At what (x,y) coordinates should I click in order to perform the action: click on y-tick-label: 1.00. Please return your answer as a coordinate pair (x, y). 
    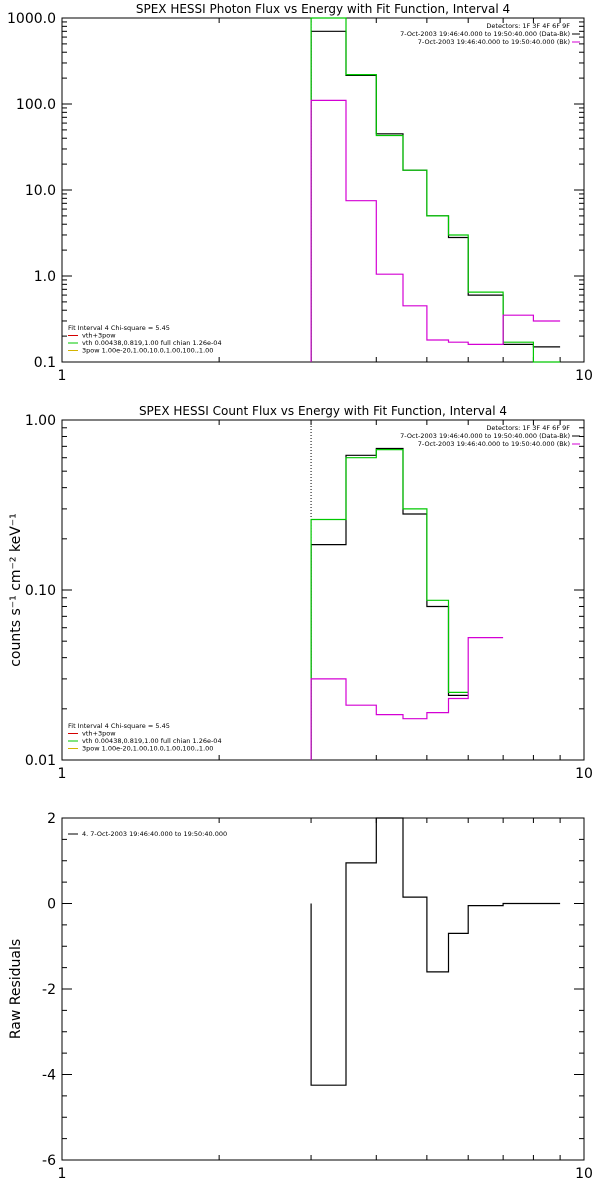
    Looking at the image, I should click on (40, 421).